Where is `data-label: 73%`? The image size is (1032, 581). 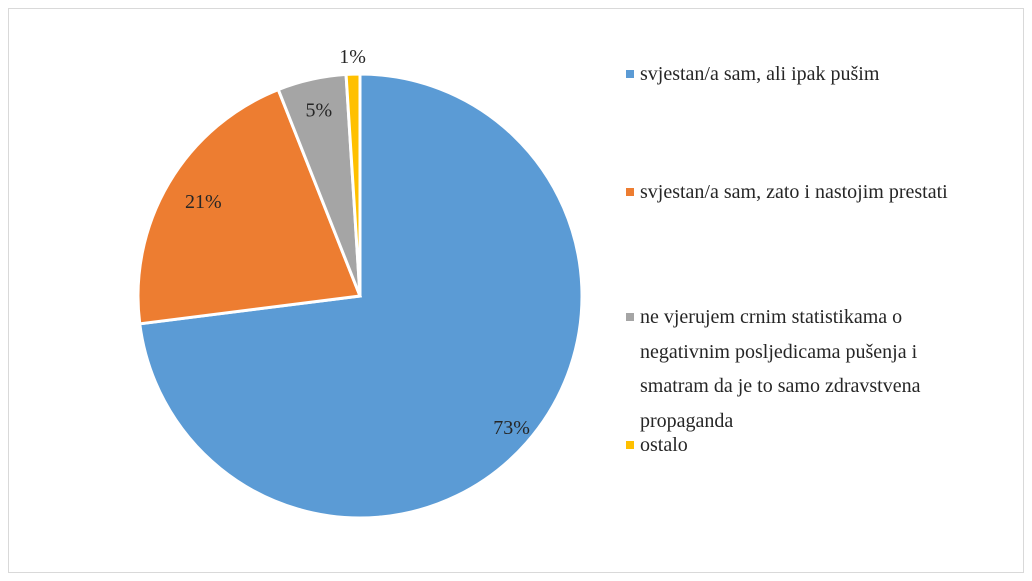
data-label: 73% is located at coordinates (511, 428).